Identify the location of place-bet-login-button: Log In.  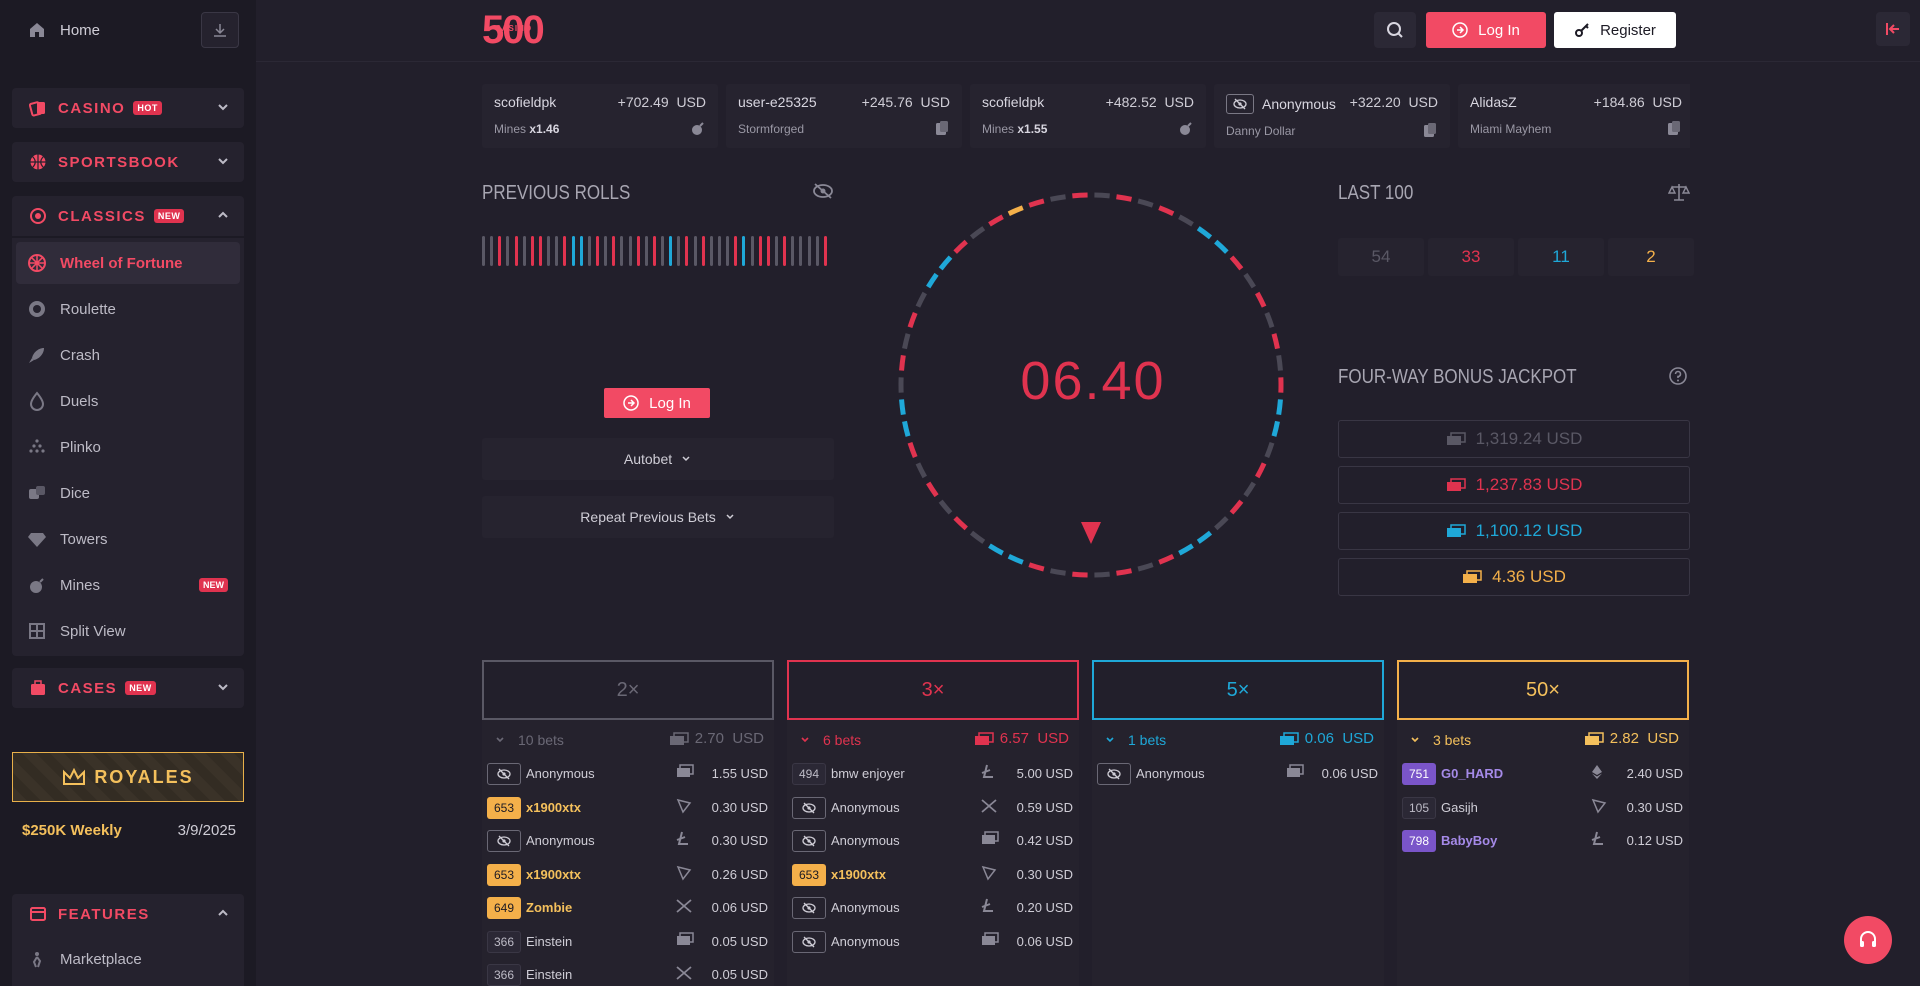
(657, 403).